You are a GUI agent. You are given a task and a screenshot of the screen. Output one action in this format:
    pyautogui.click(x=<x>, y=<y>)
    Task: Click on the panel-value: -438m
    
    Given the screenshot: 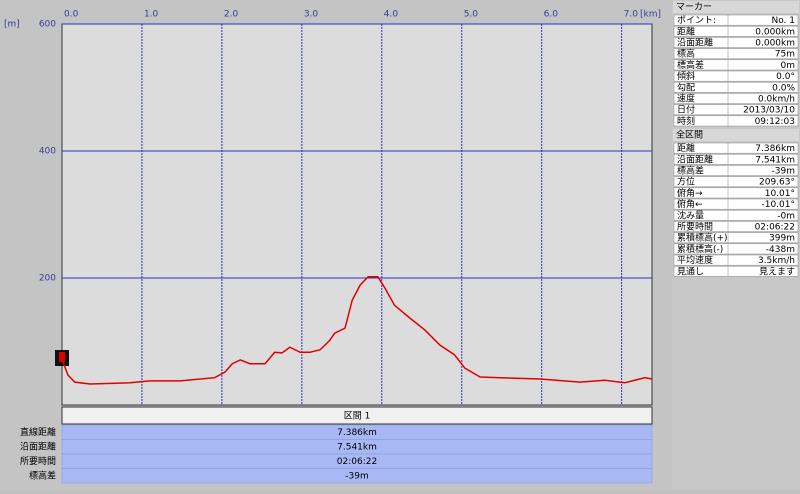 What is the action you would take?
    pyautogui.click(x=780, y=250)
    